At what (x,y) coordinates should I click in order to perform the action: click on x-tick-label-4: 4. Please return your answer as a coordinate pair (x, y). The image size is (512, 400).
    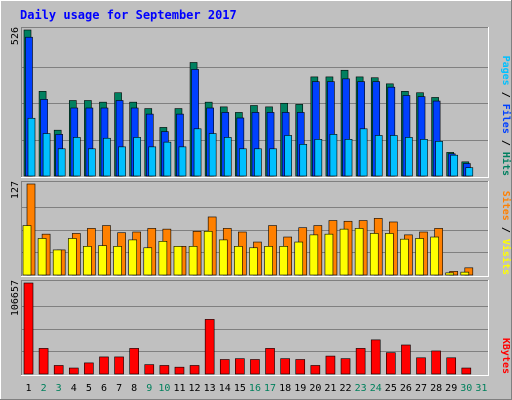
    Looking at the image, I should click on (74, 388).